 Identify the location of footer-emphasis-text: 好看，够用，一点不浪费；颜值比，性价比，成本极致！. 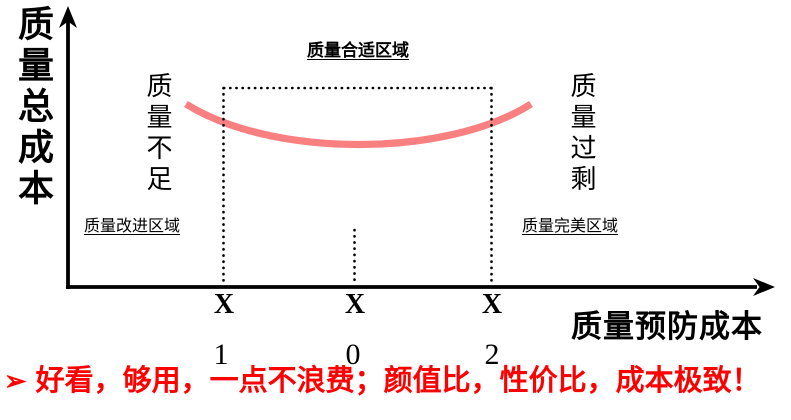
(398, 381).